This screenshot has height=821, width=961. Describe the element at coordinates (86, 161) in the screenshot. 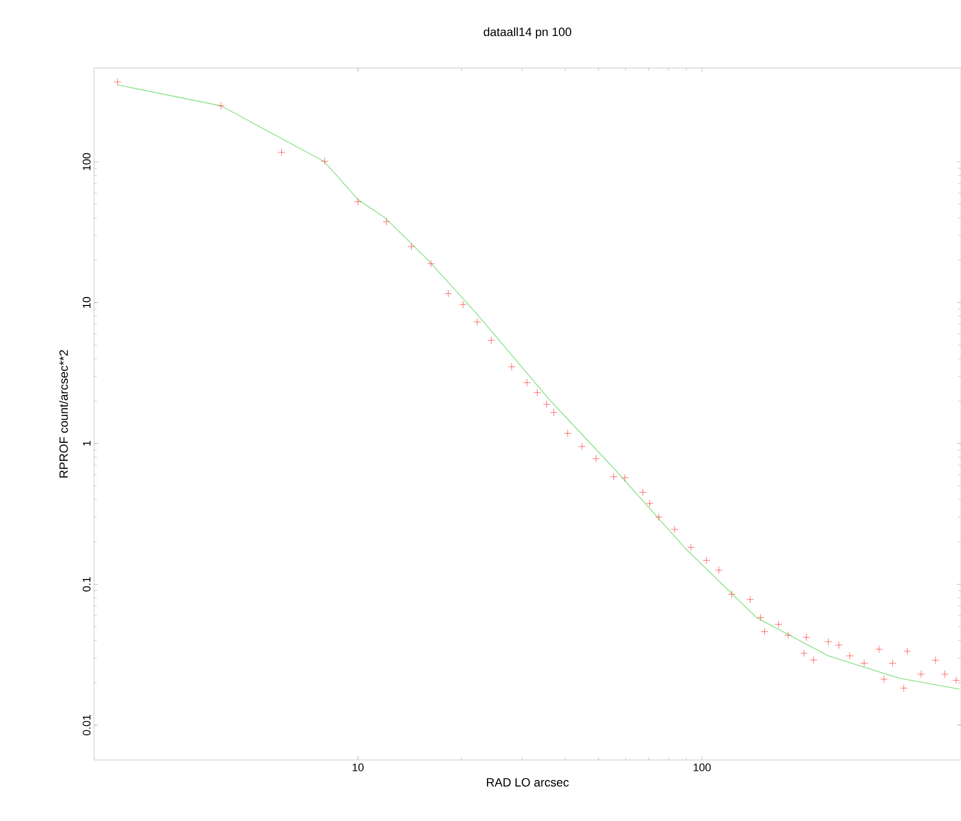

I see `y-tick-label: 100` at that location.